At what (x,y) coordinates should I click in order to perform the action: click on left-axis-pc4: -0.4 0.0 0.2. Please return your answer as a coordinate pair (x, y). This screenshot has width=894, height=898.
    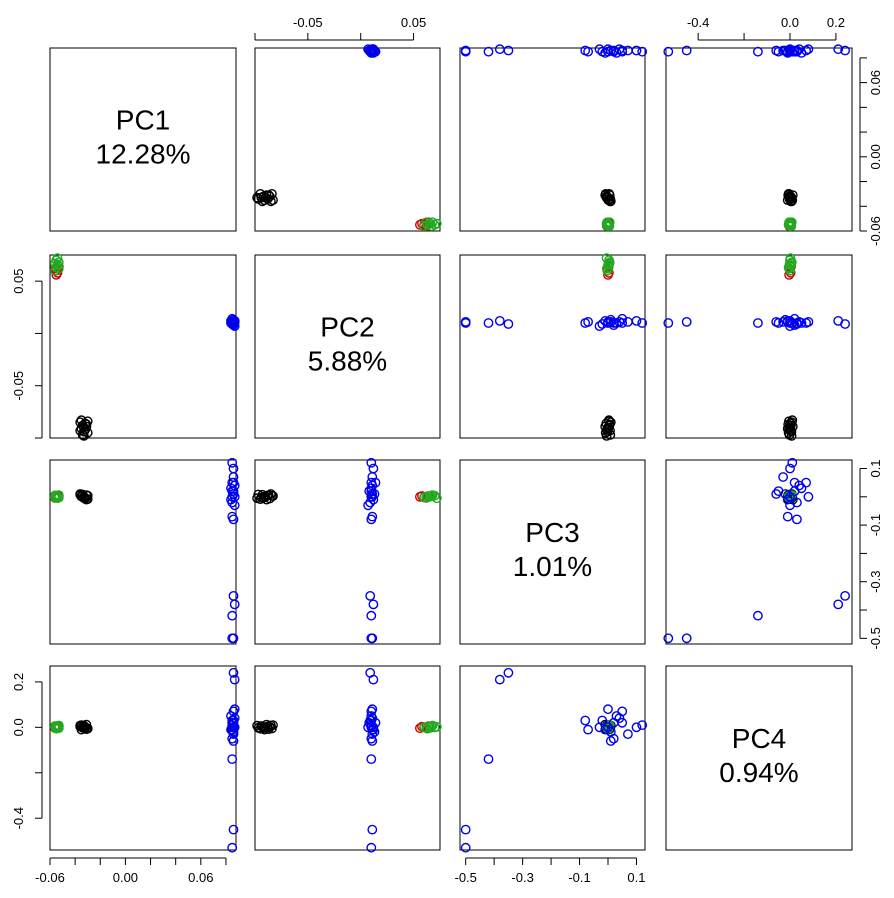
    Looking at the image, I should click on (27, 751).